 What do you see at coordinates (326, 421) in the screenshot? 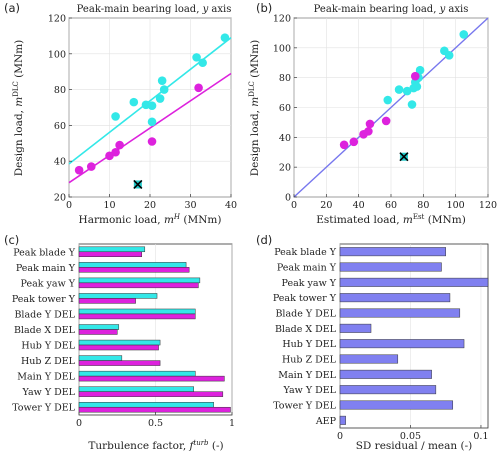
I see `category-label: AEP` at bounding box center [326, 421].